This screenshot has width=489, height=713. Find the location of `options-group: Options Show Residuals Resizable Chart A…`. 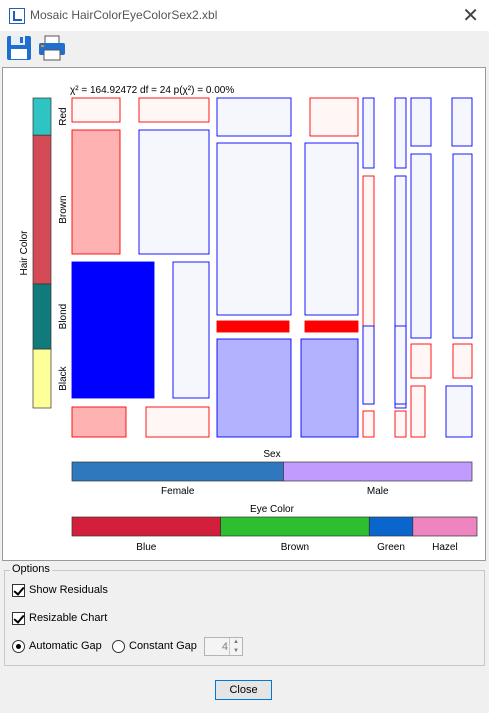

options-group: Options Show Residuals Resizable Chart A… is located at coordinates (244, 614).